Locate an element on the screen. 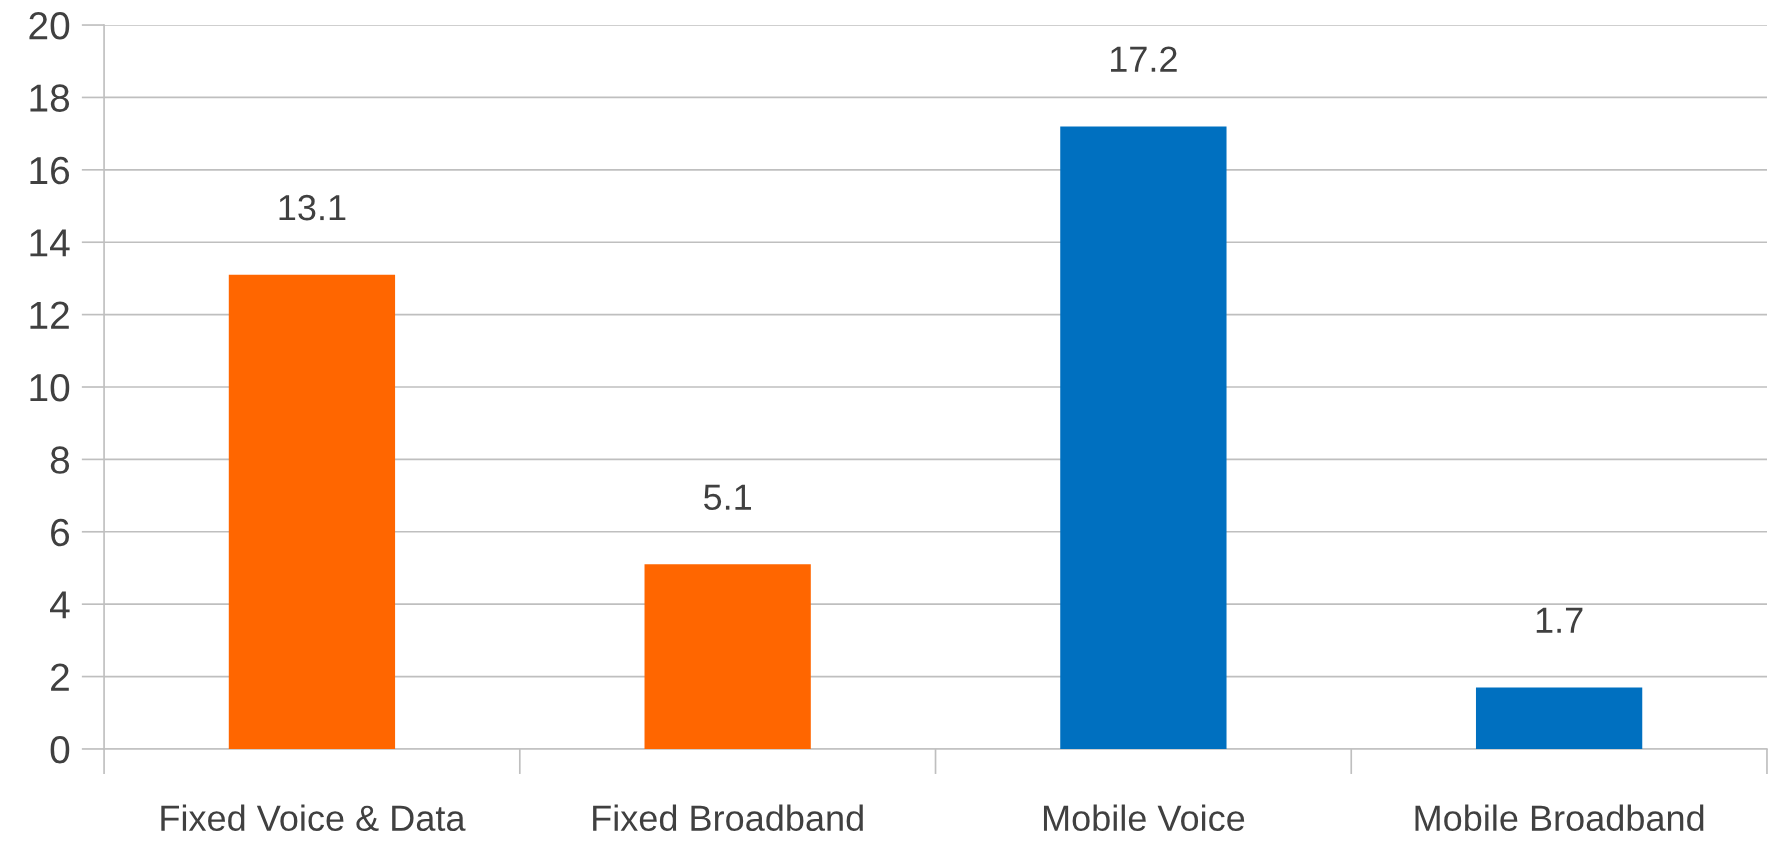 Image resolution: width=1773 pixels, height=846 pixels. x-tick-label: Mobile Broadband is located at coordinates (1559, 818).